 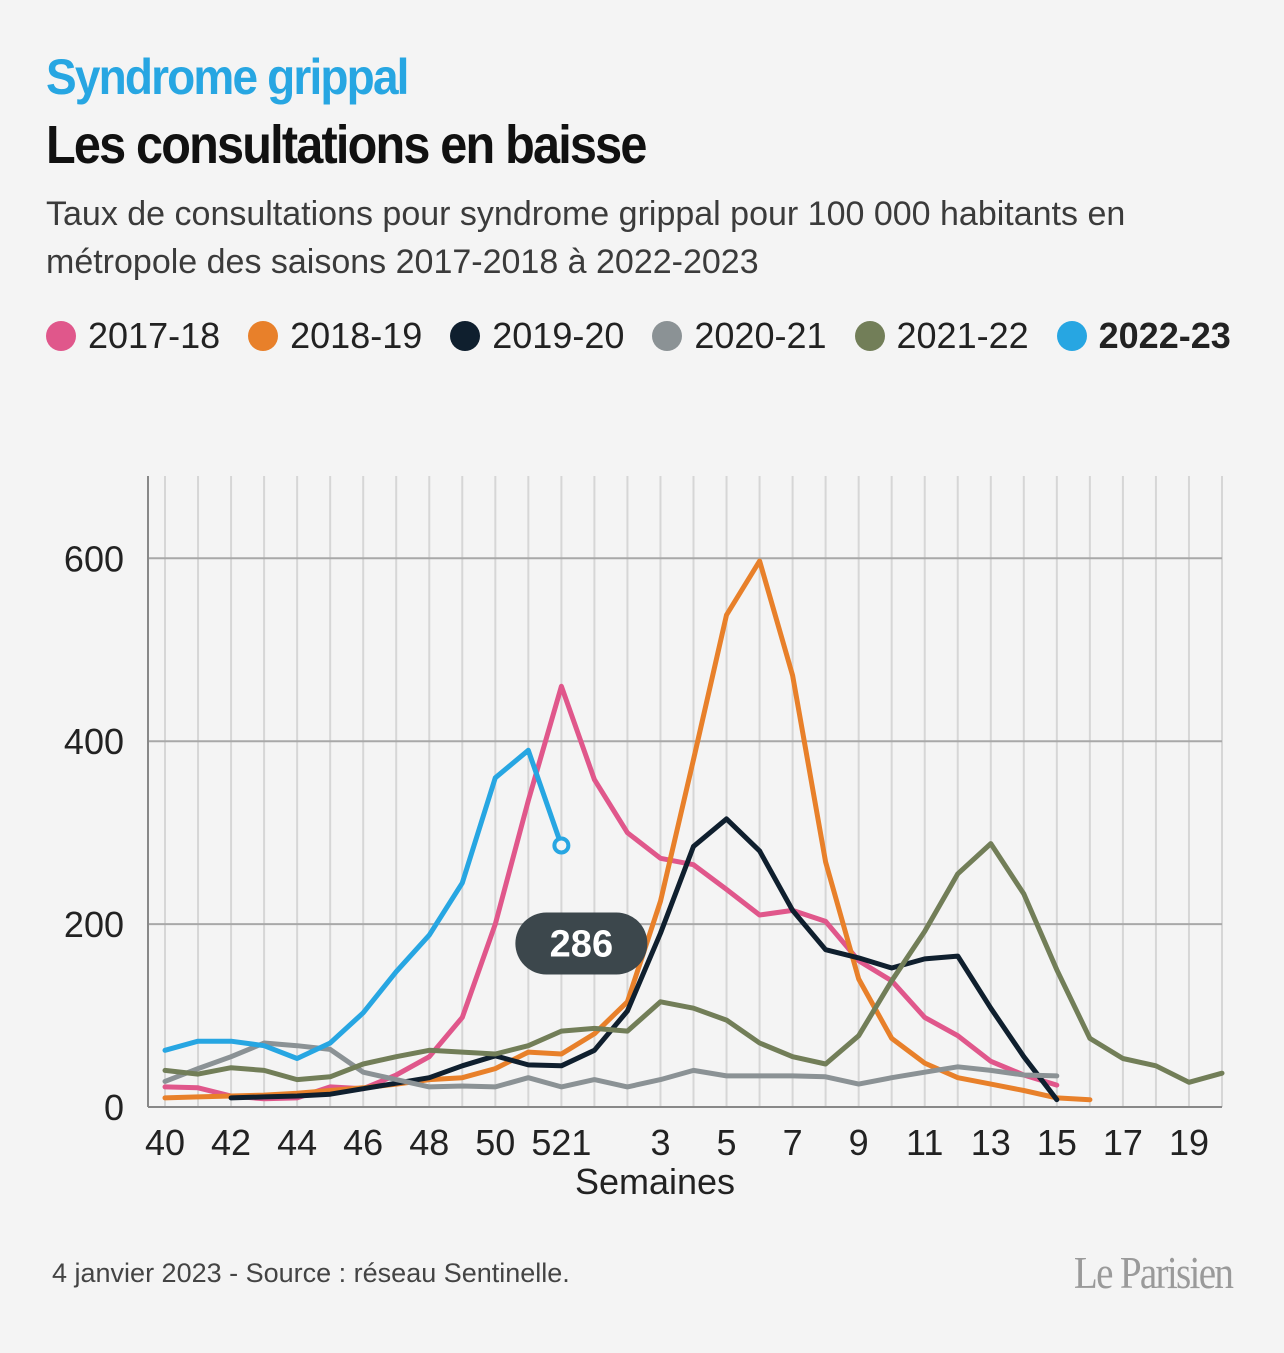 I want to click on last-point-marker, so click(x=561, y=845).